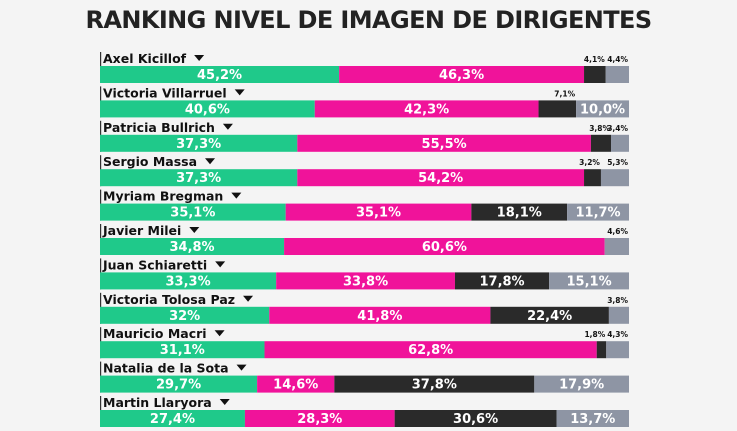 The width and height of the screenshot is (737, 431). What do you see at coordinates (155, 333) in the screenshot?
I see `candidate-name: Mauricio Macri` at bounding box center [155, 333].